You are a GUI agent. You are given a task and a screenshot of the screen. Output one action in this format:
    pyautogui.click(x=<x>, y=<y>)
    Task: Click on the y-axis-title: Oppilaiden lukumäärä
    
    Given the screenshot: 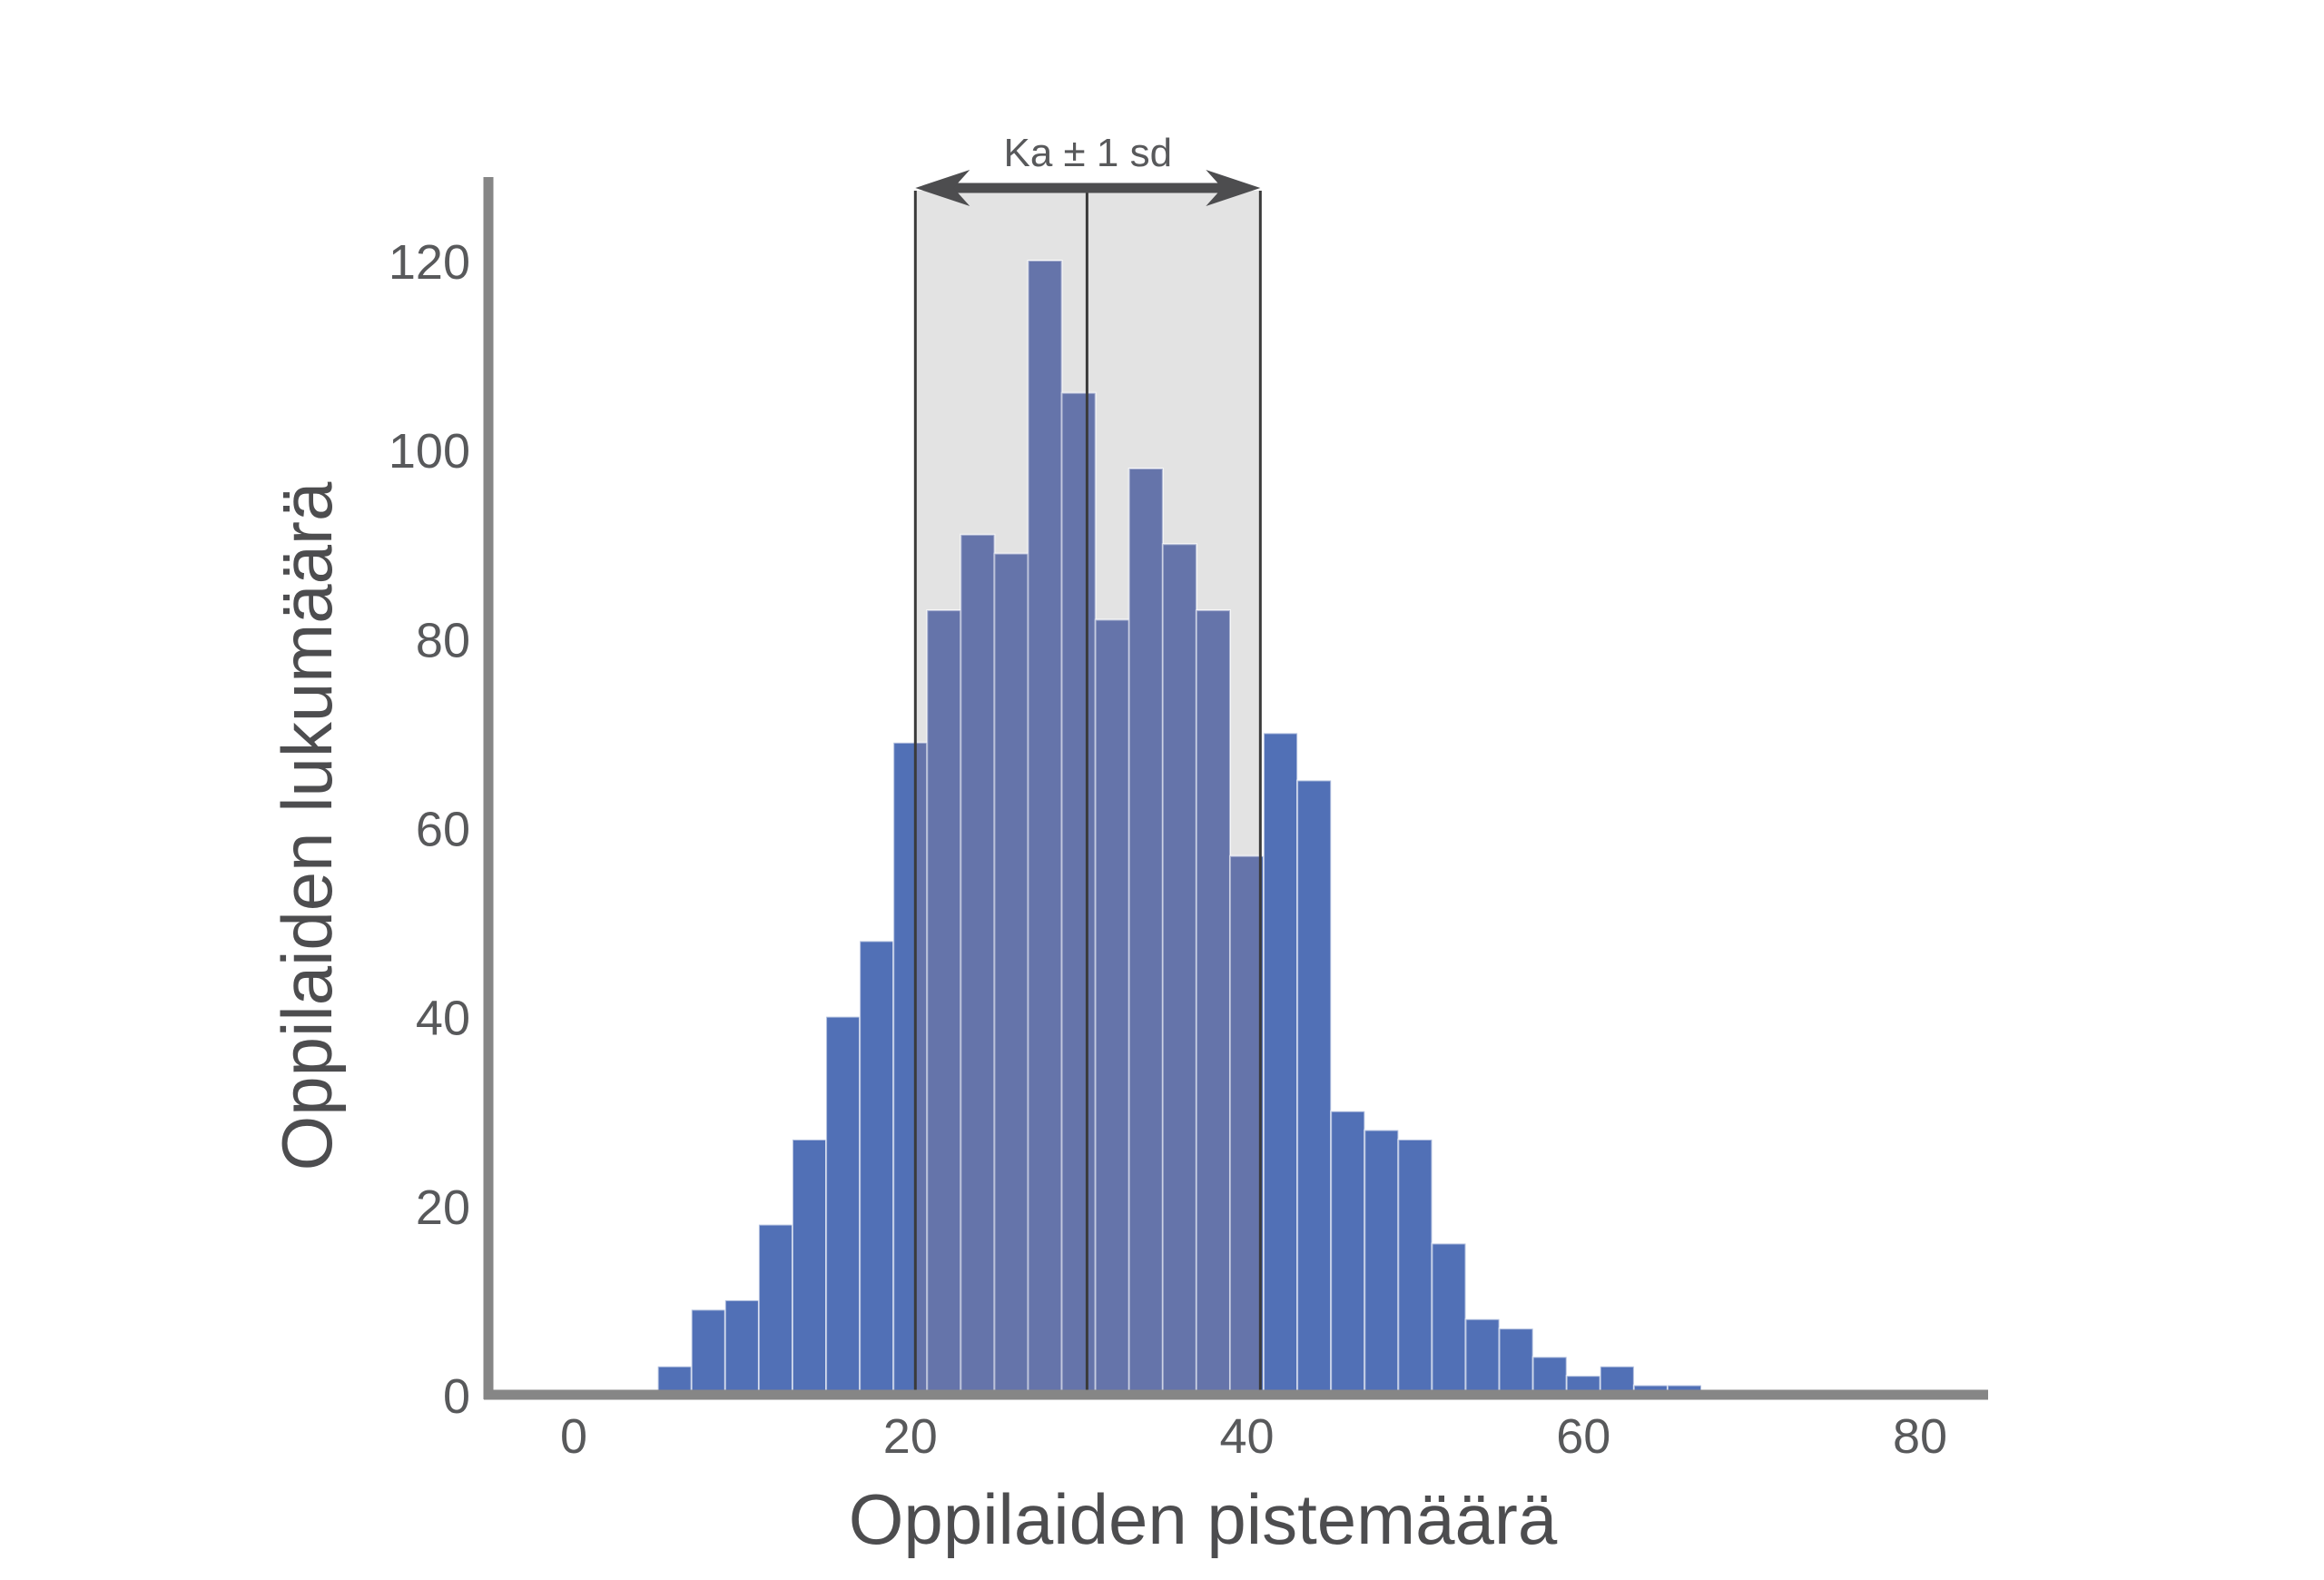 What is the action you would take?
    pyautogui.click(x=307, y=825)
    